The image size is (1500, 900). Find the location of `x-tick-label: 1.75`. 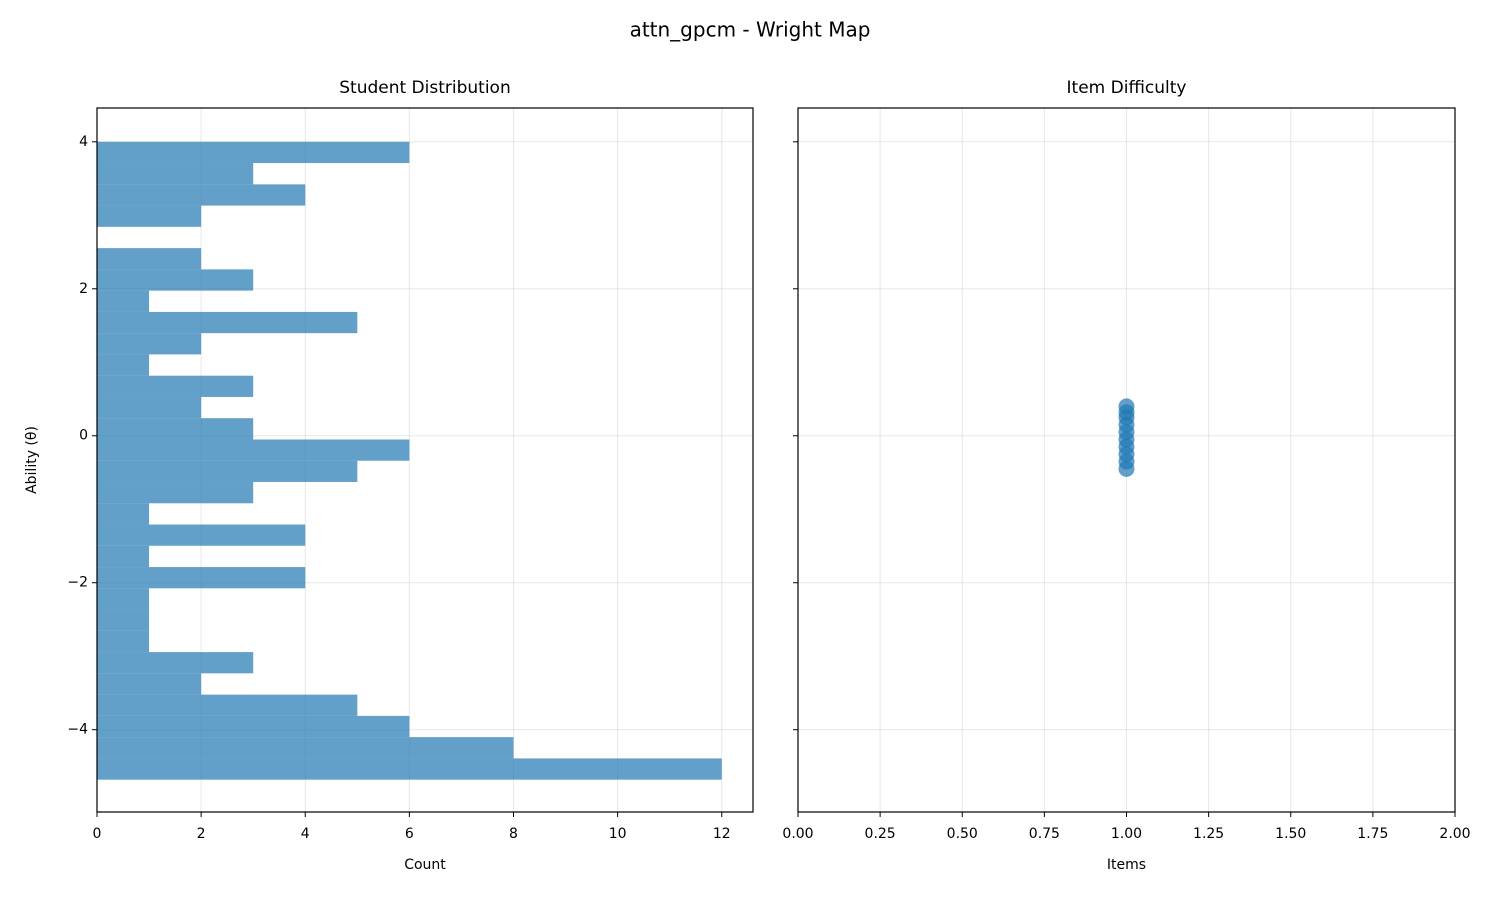

x-tick-label: 1.75 is located at coordinates (1372, 834).